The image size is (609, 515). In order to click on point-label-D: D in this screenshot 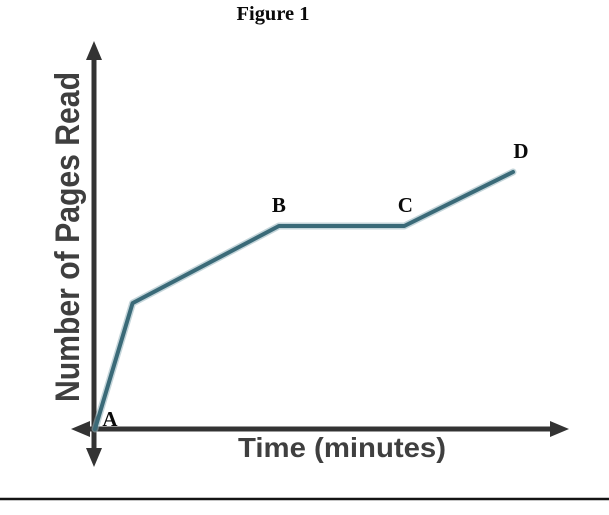, I will do `click(520, 151)`.